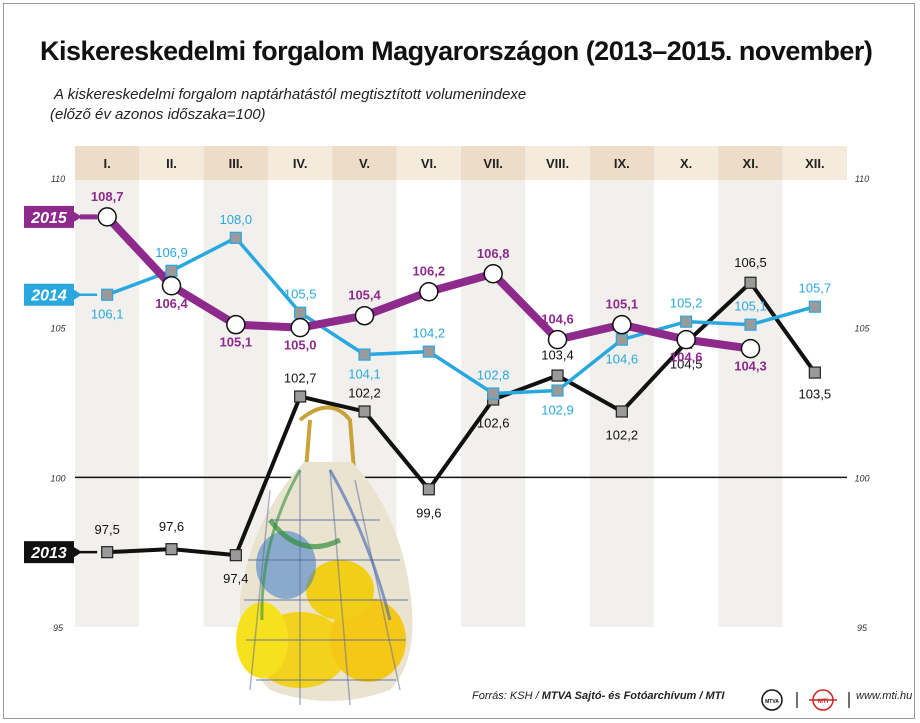 The height and width of the screenshot is (723, 920). What do you see at coordinates (557, 319) in the screenshot?
I see `data-label-2015: 104,6` at bounding box center [557, 319].